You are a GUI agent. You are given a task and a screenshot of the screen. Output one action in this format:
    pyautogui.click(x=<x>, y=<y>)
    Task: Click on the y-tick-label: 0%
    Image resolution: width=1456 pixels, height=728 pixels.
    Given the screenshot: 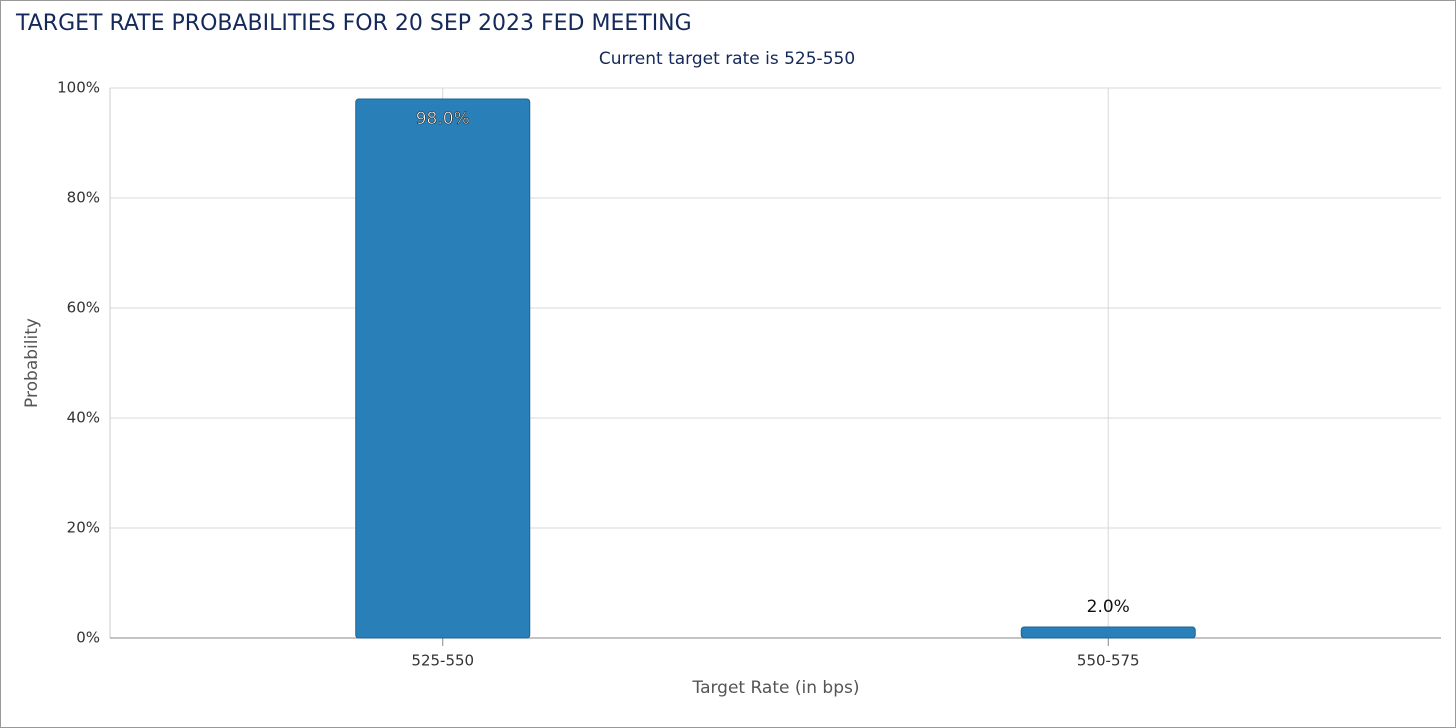 What is the action you would take?
    pyautogui.click(x=88, y=638)
    